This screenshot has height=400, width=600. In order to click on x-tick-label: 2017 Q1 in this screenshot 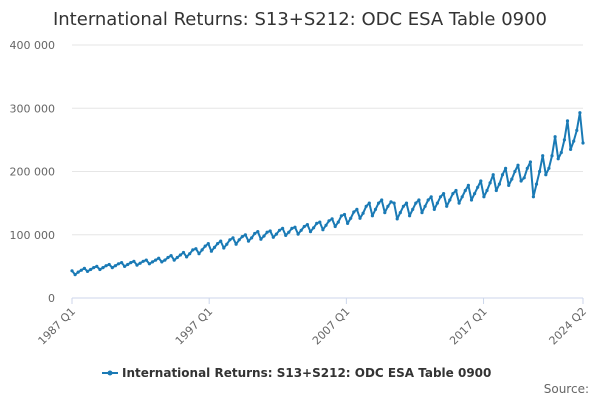, I will do `click(468, 326)`.